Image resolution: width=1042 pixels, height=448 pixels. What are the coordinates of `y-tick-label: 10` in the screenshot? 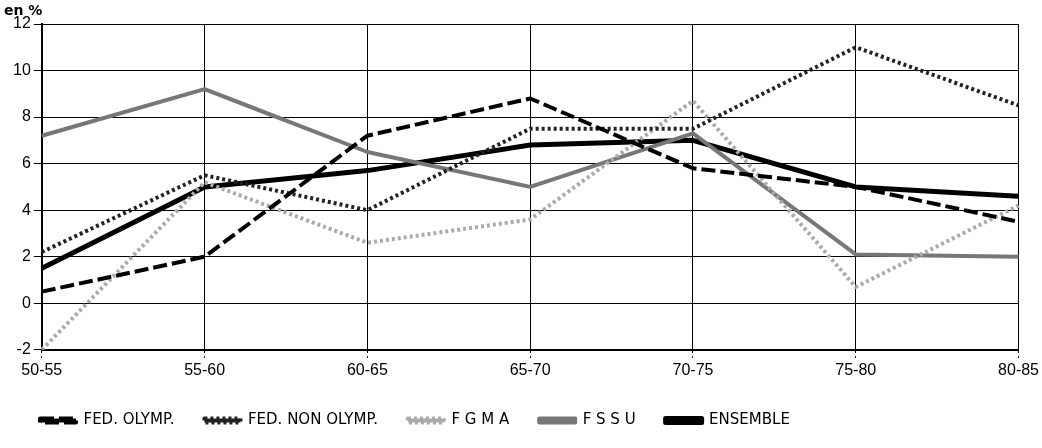 It's located at (22, 69).